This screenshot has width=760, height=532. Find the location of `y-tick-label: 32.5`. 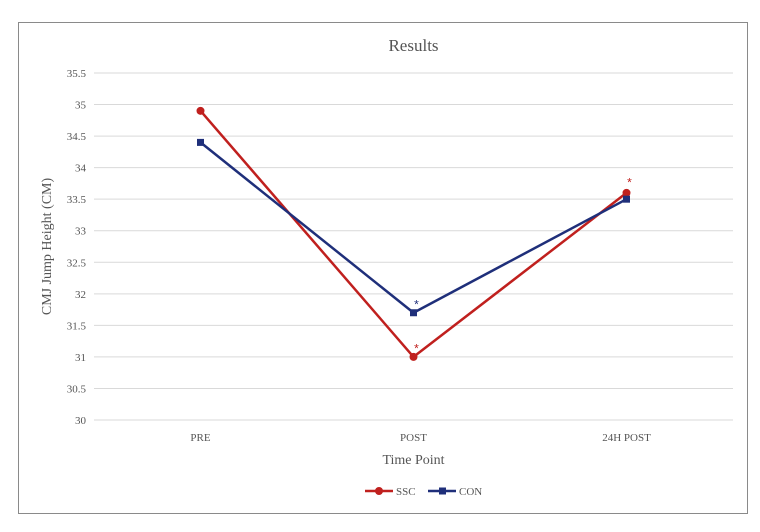

y-tick-label: 32.5 is located at coordinates (77, 263).